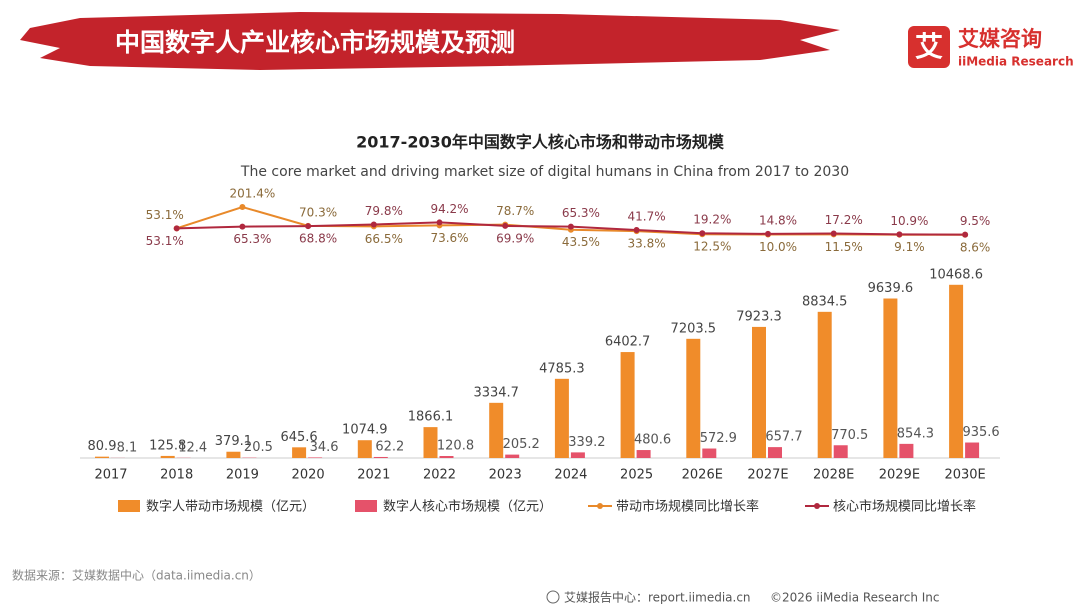  What do you see at coordinates (515, 211) in the screenshot?
I see `line-label: 78.7%` at bounding box center [515, 211].